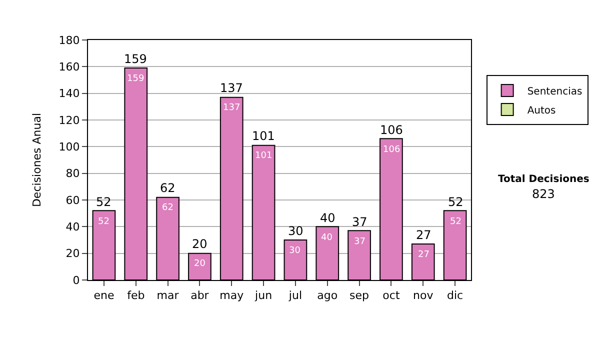 Image resolution: width=600 pixels, height=340 pixels. Describe the element at coordinates (424, 255) in the screenshot. I see `data-label: 27` at that location.